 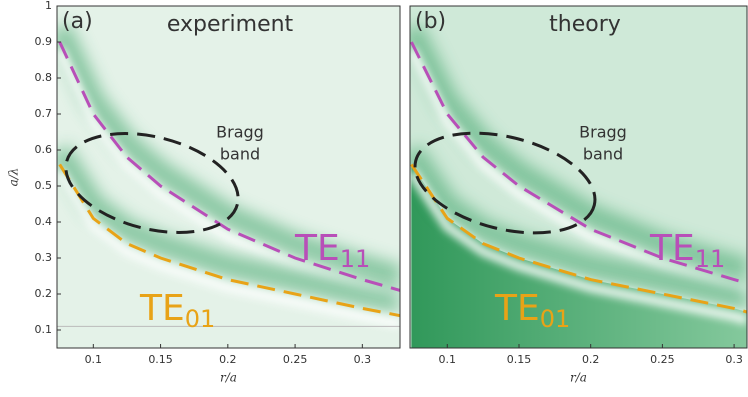 What do you see at coordinates (44, 113) in the screenshot?
I see `y-tick-label: 0.7` at bounding box center [44, 113].